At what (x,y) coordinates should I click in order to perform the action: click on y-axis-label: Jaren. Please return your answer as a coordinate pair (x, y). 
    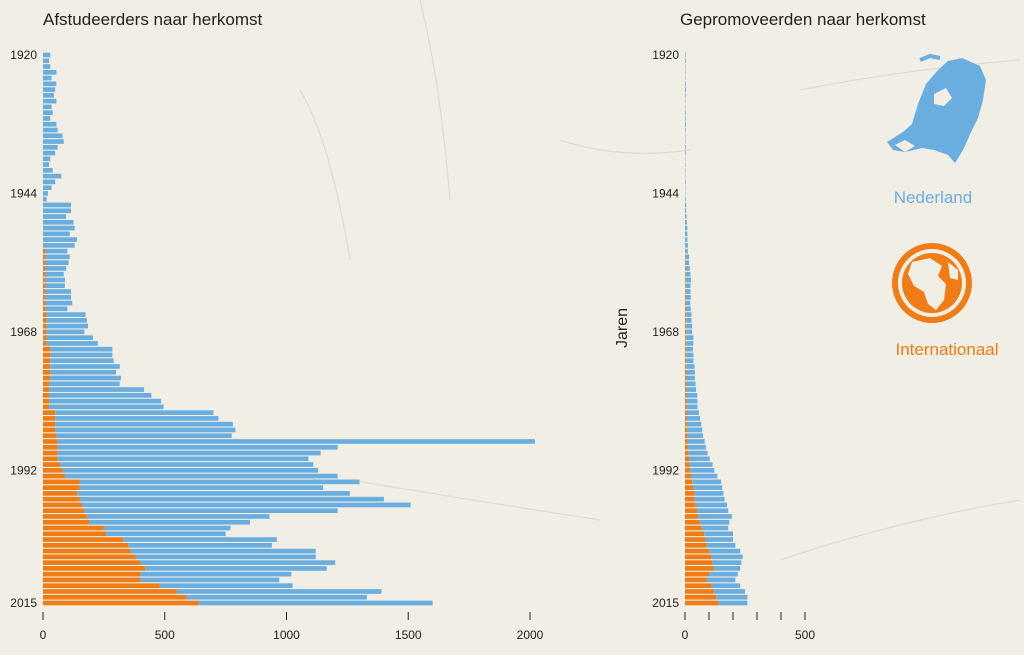
    Looking at the image, I should click on (622, 328).